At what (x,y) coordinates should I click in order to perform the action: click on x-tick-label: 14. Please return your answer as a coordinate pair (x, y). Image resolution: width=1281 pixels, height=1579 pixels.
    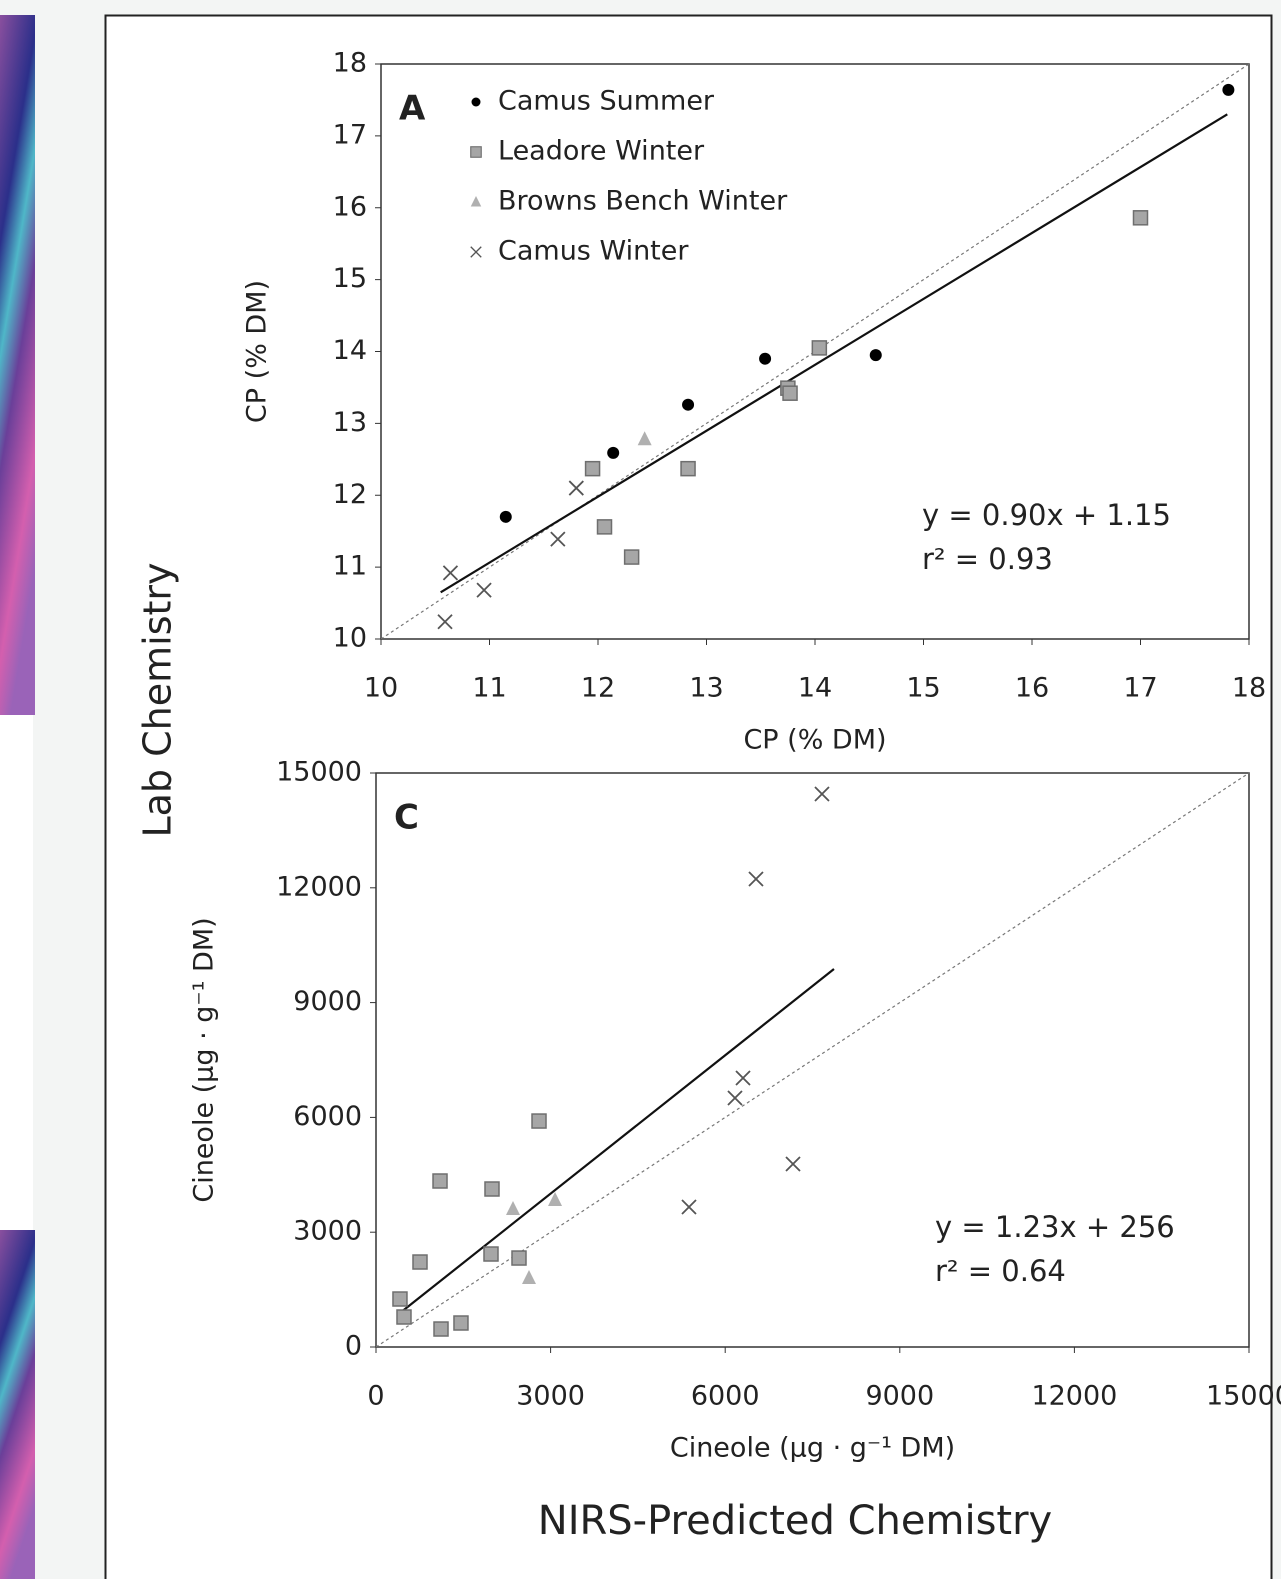
    Looking at the image, I should click on (815, 688).